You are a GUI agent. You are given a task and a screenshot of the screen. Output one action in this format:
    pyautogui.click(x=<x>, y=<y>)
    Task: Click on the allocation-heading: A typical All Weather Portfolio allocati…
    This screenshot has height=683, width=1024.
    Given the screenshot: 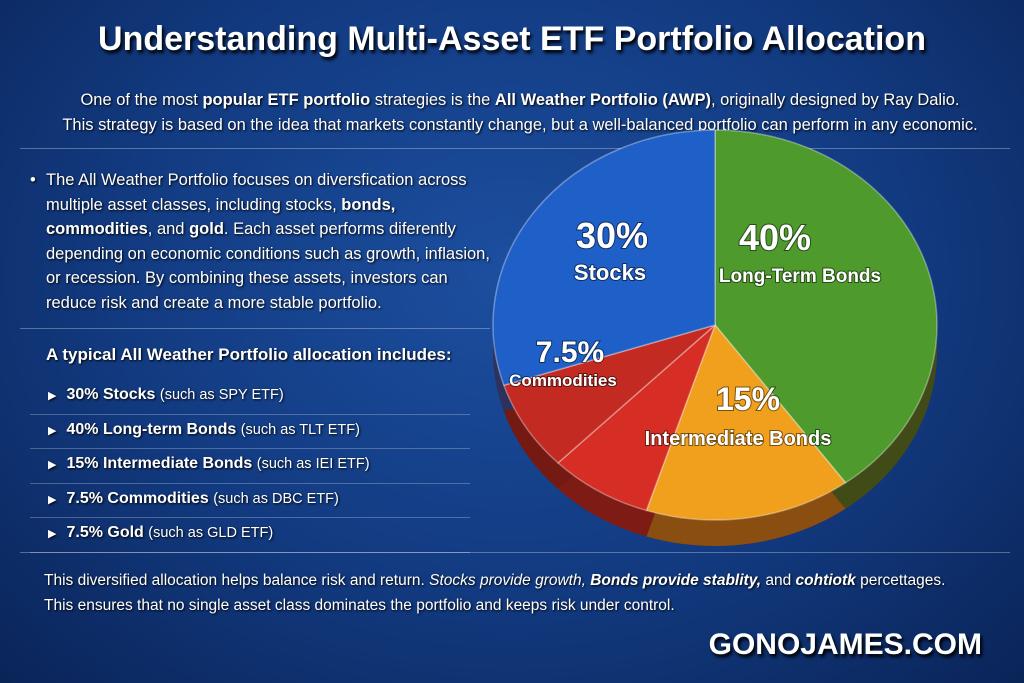 What is the action you would take?
    pyautogui.click(x=249, y=354)
    